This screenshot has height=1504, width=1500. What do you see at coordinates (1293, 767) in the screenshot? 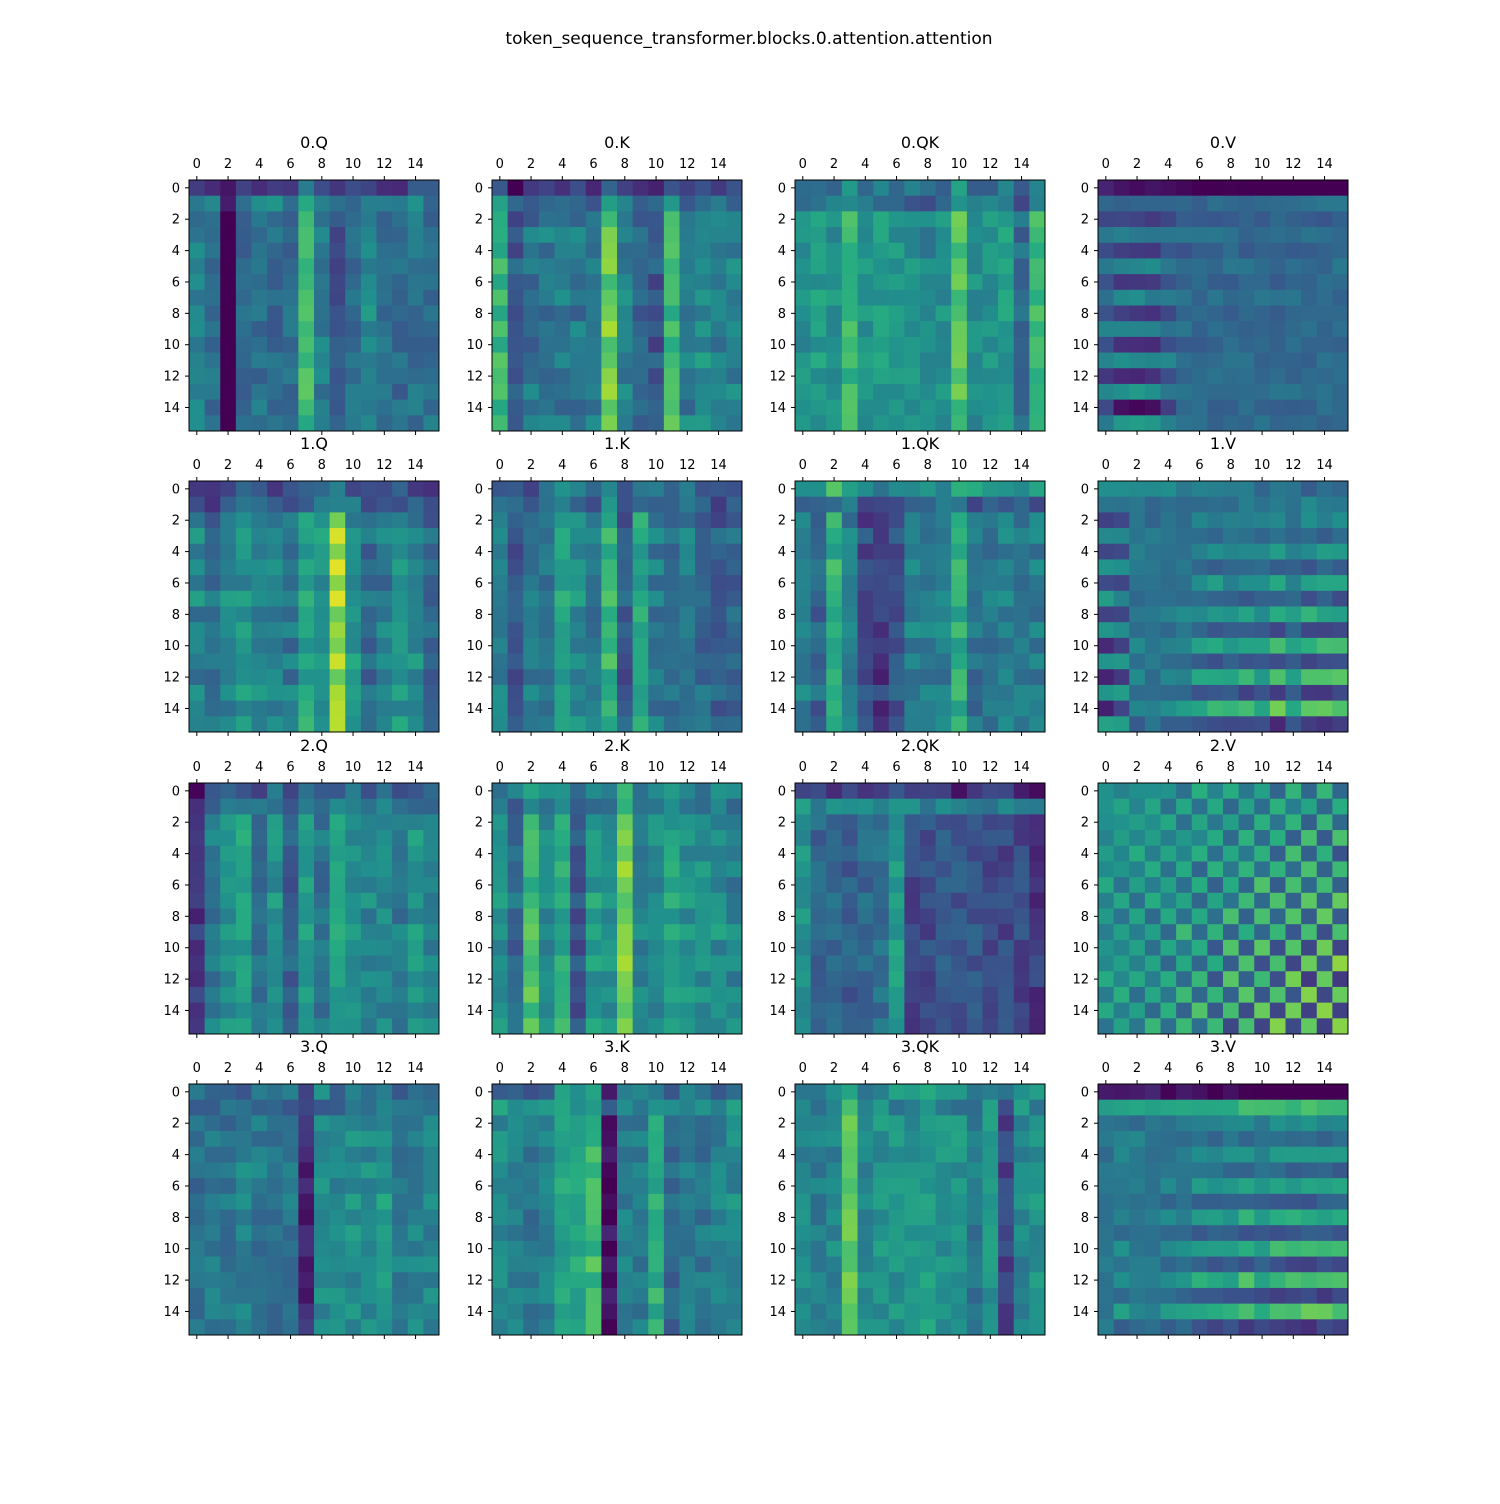
I see `x-tick-label: 12` at bounding box center [1293, 767].